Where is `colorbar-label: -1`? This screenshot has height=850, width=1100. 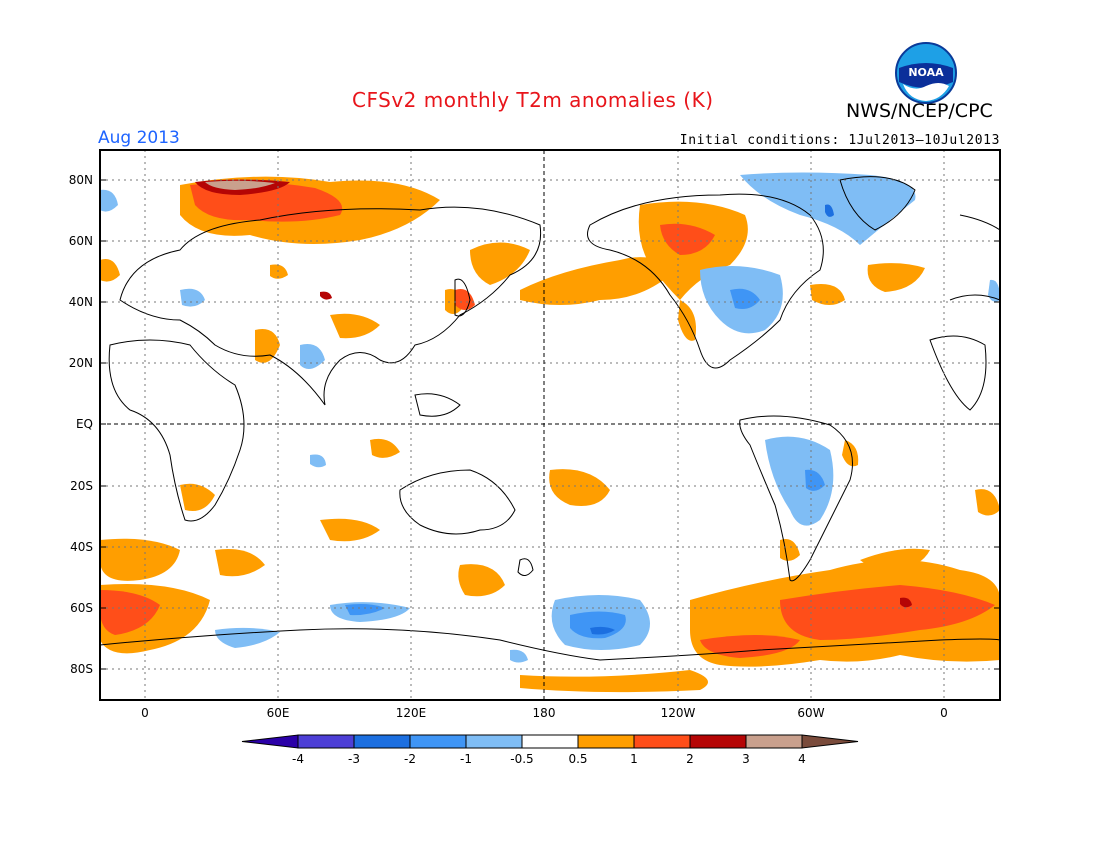
colorbar-label: -1 is located at coordinates (466, 759).